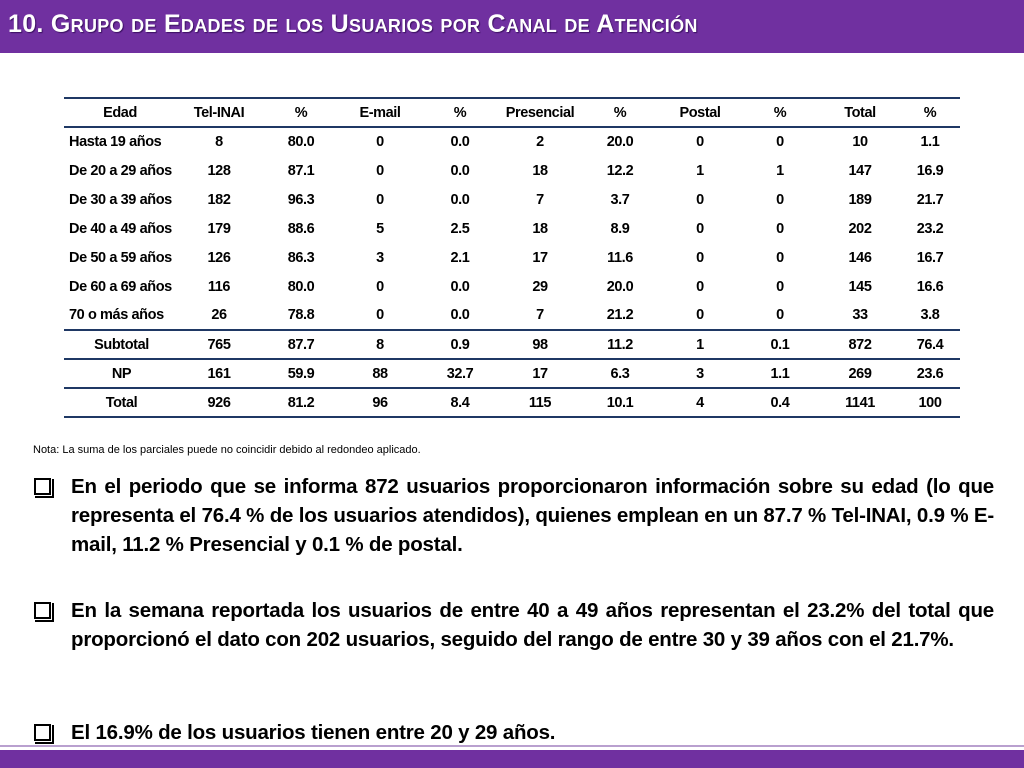  What do you see at coordinates (301, 170) in the screenshot?
I see `table-cell: 87.1` at bounding box center [301, 170].